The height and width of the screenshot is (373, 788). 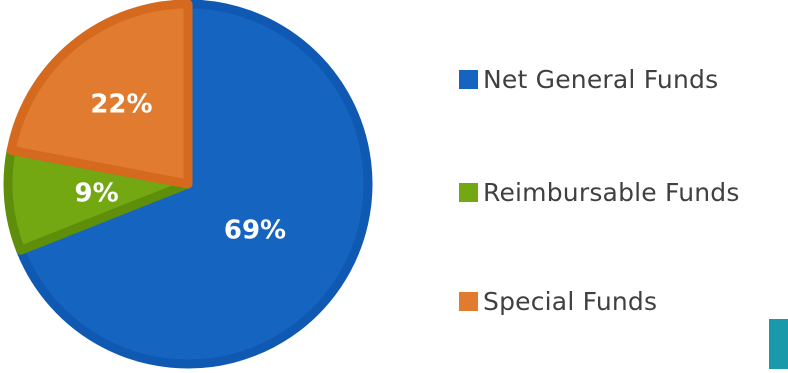 I want to click on legend-item-special-funds: Special Funds, so click(x=558, y=301).